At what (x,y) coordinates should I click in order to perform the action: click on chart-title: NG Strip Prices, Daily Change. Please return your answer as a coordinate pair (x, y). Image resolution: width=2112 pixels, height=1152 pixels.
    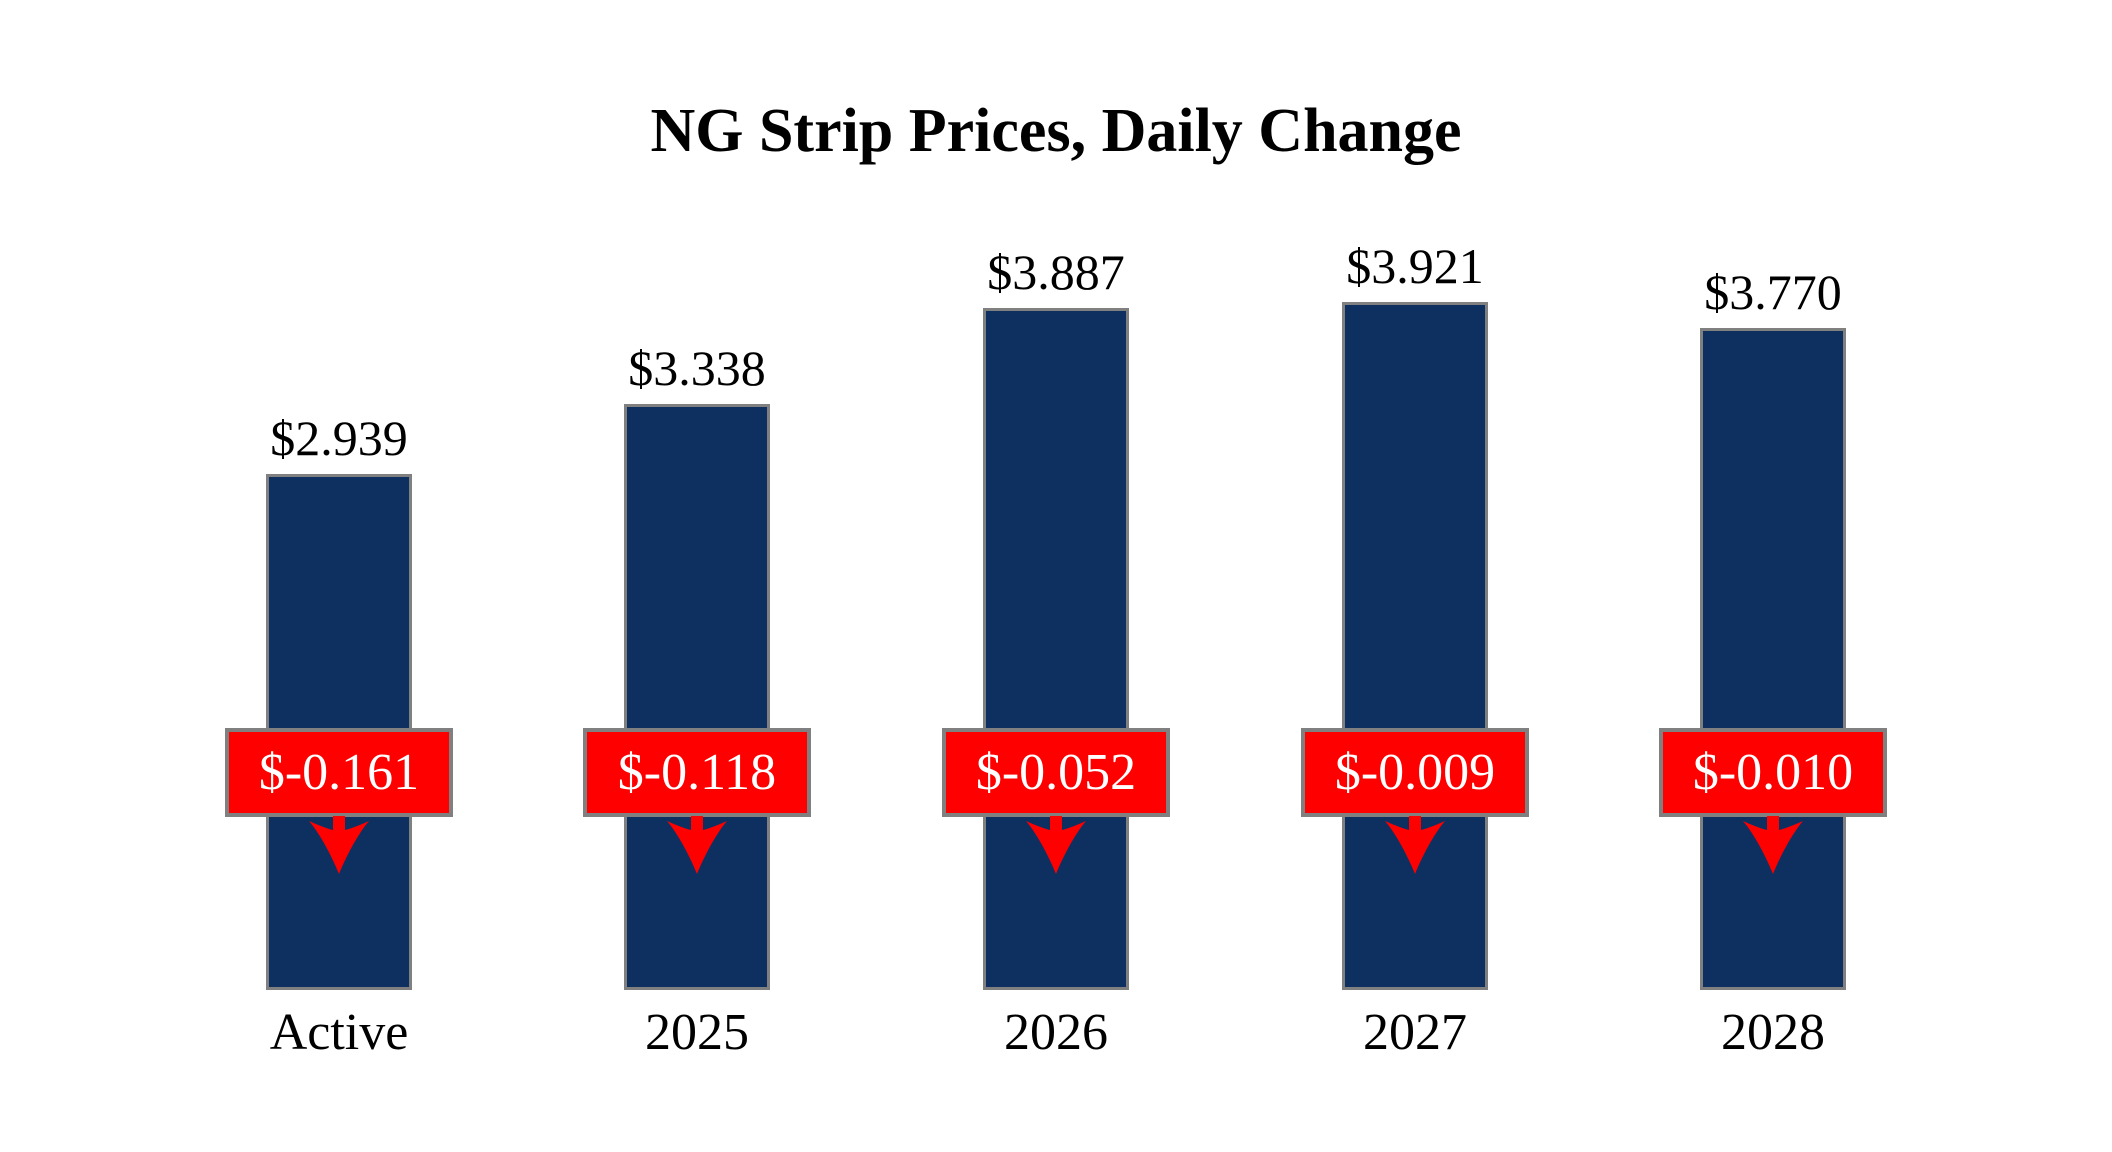
    Looking at the image, I should click on (1056, 131).